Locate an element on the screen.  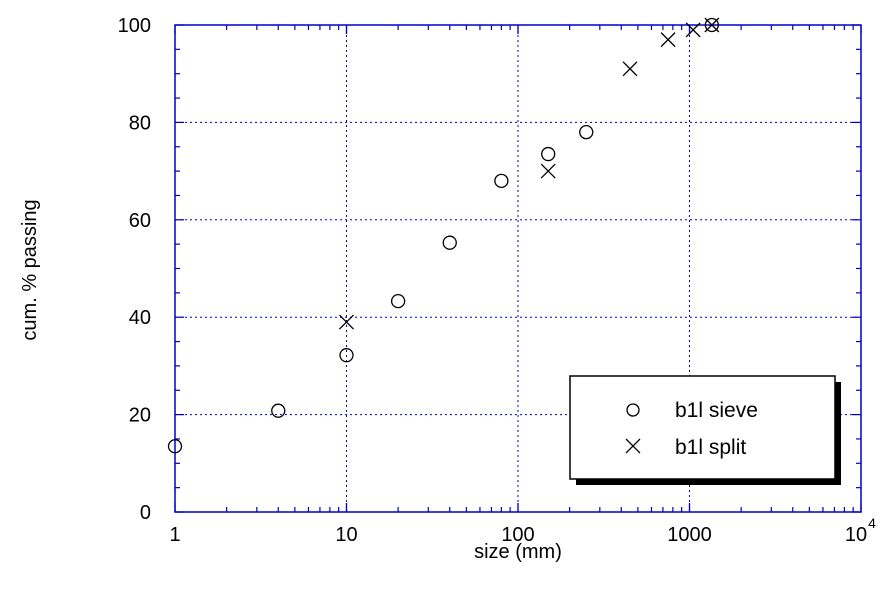
y-tick-label: 20 is located at coordinates (140, 416).